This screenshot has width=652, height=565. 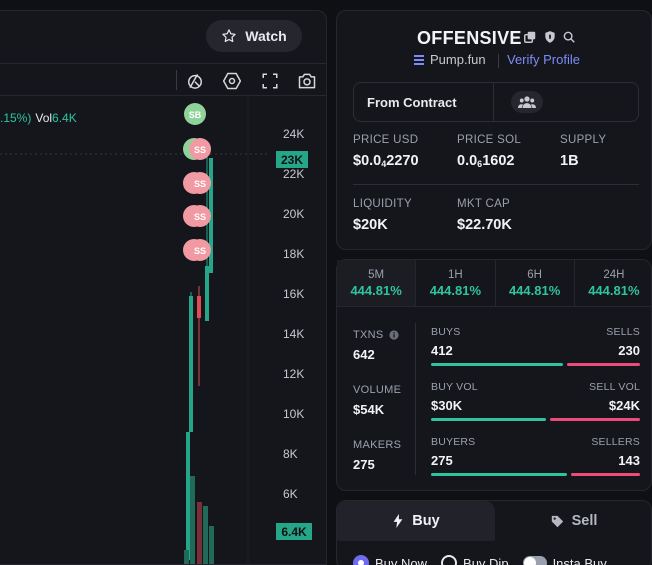 What do you see at coordinates (535, 474) in the screenshot?
I see `buyers-sellers-bar` at bounding box center [535, 474].